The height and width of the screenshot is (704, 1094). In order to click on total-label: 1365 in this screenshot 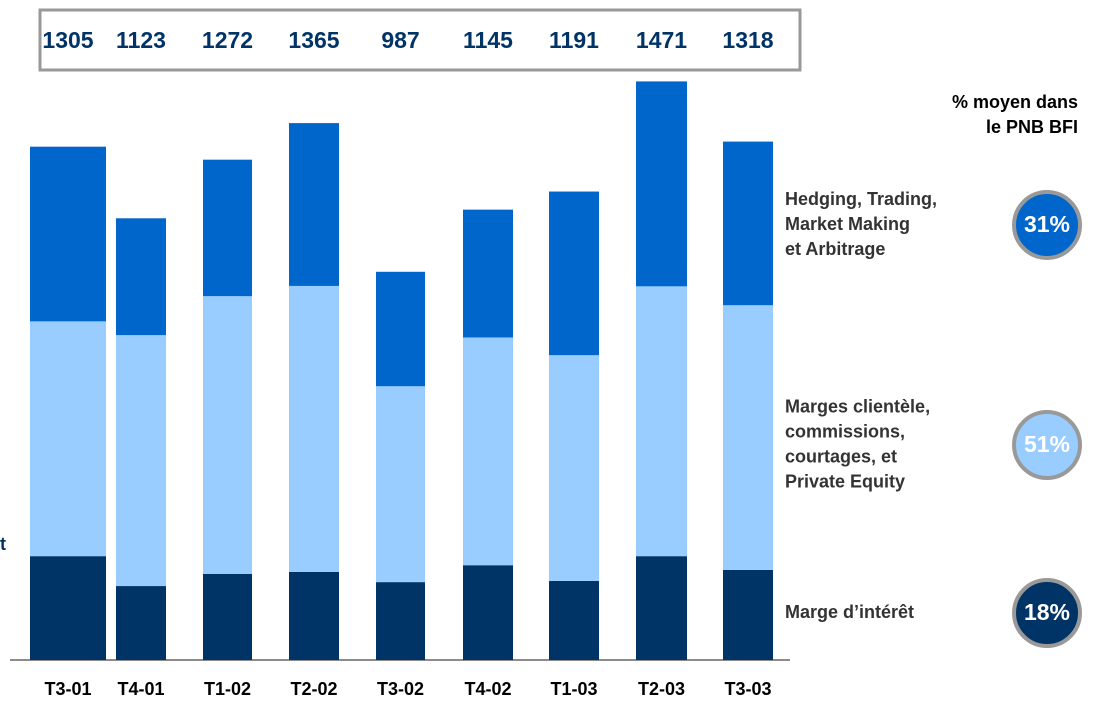, I will do `click(313, 40)`.